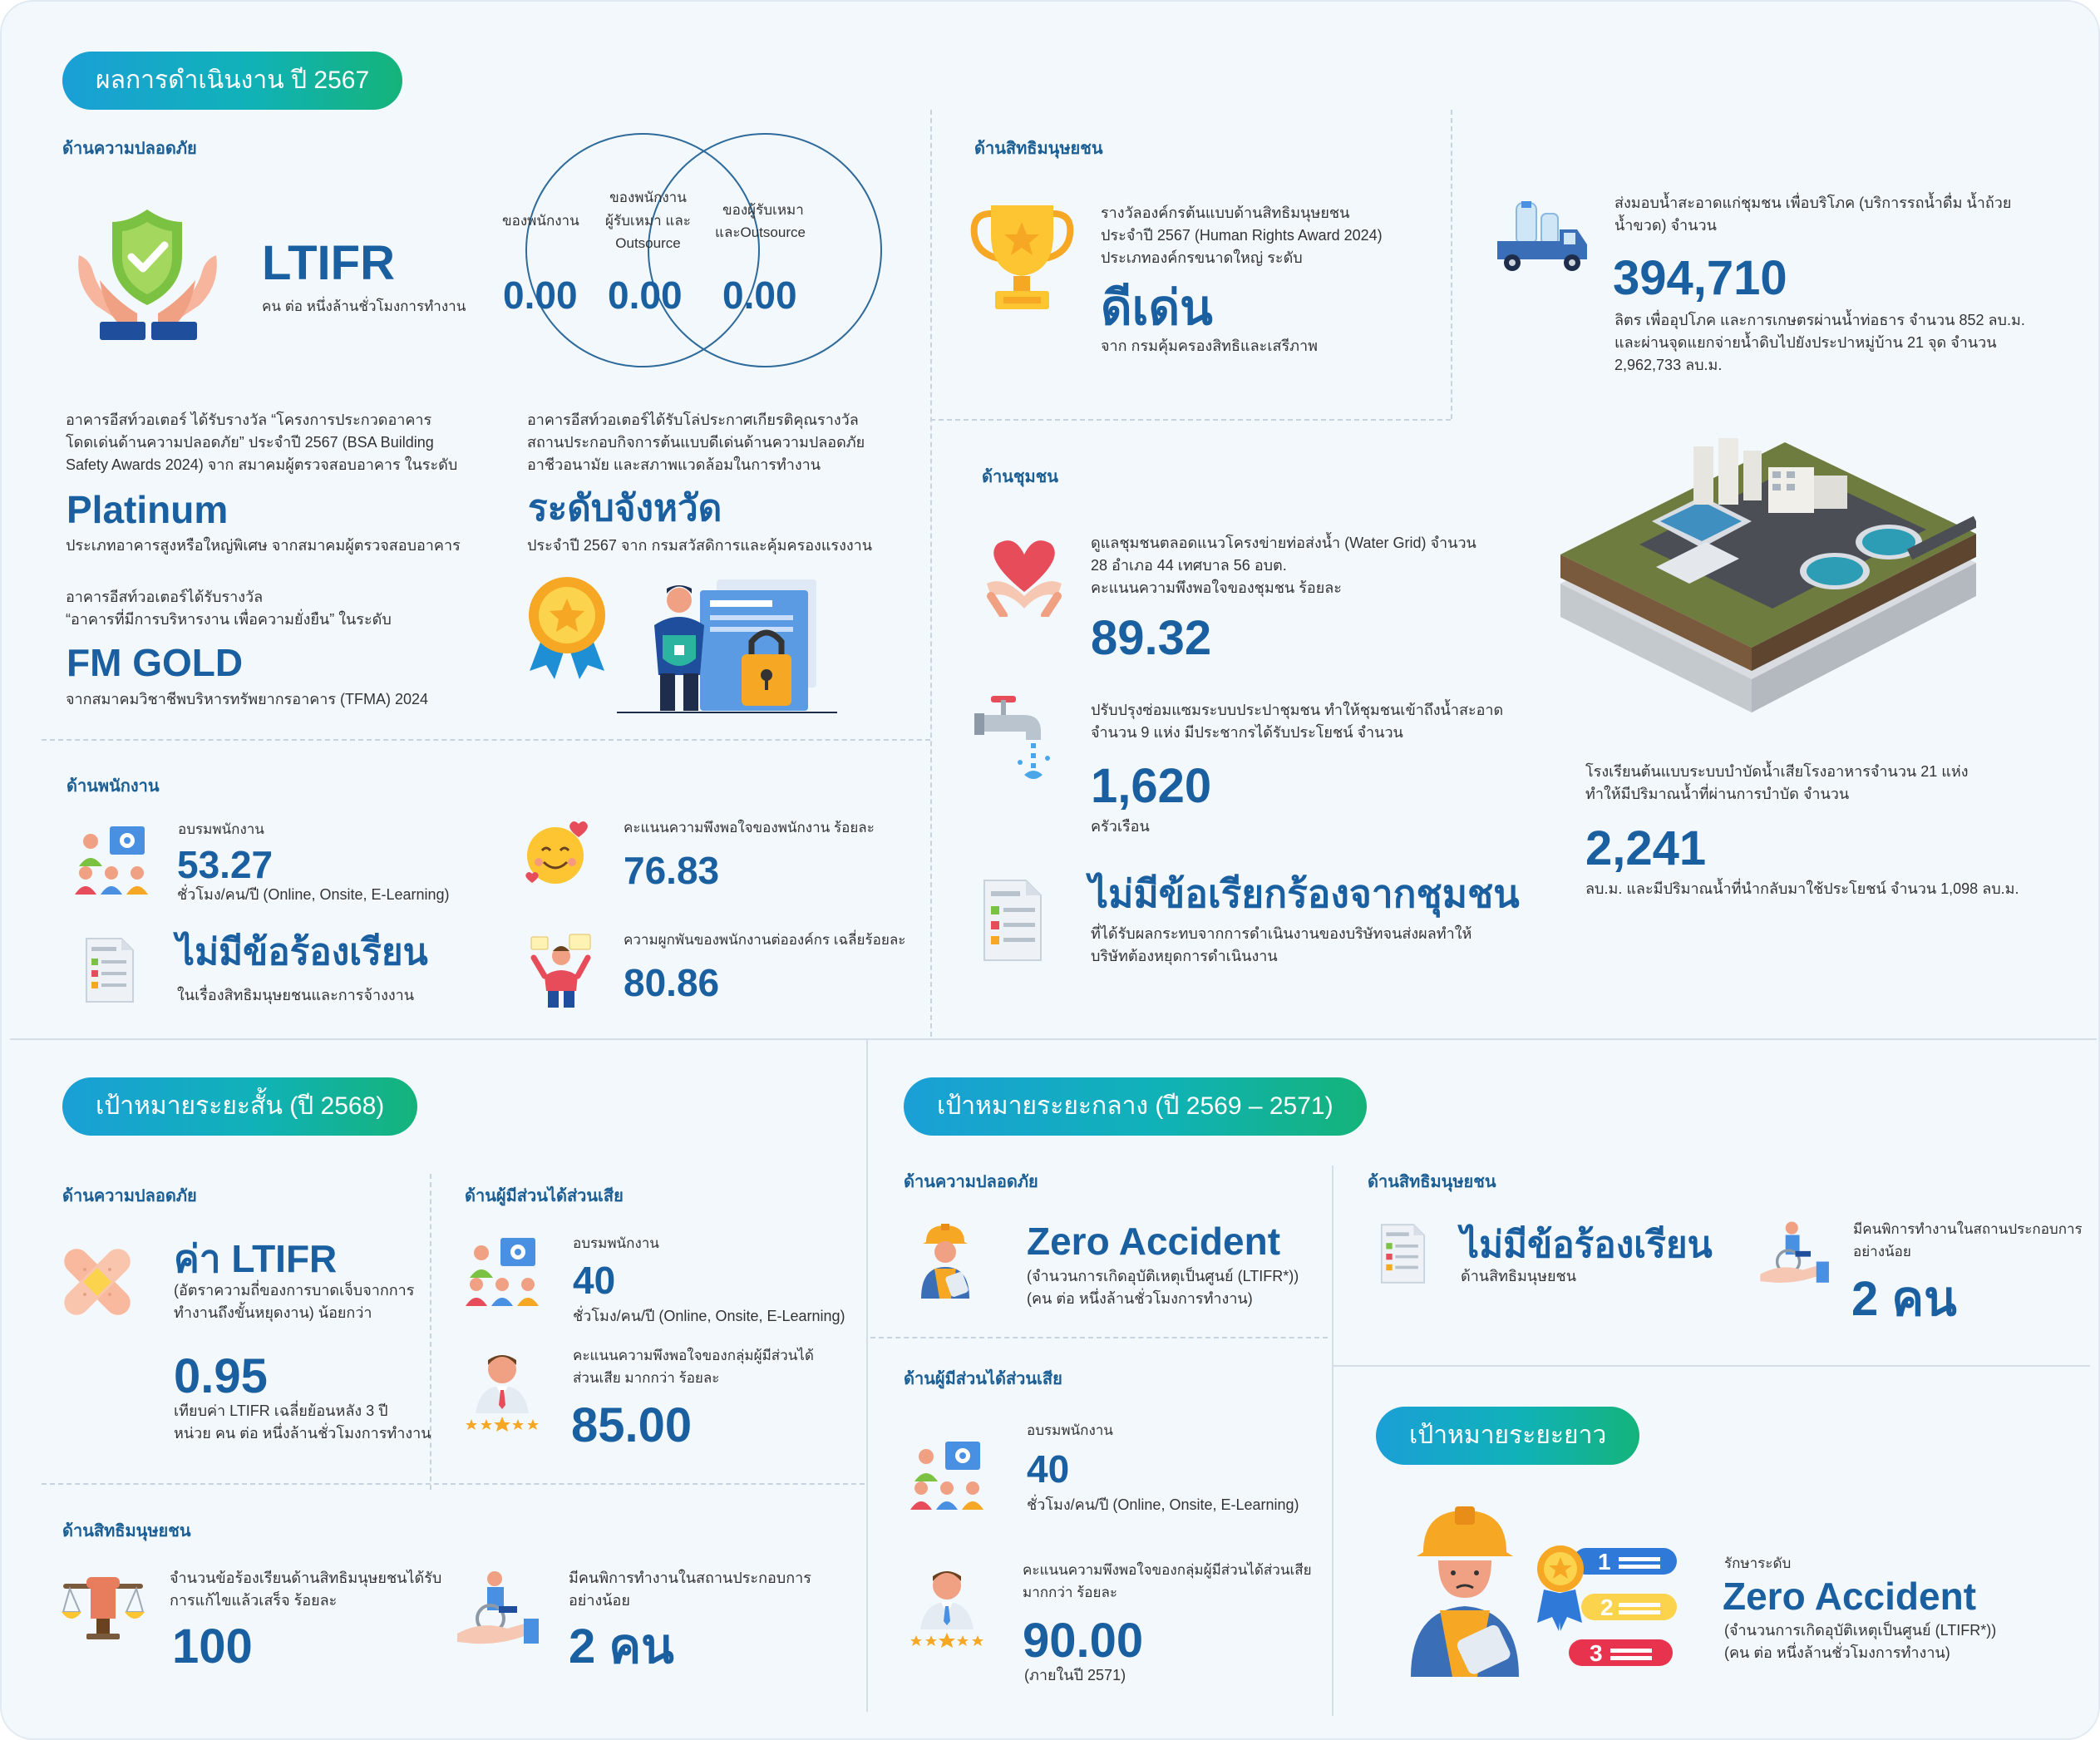 The height and width of the screenshot is (1740, 2100). Describe the element at coordinates (672, 871) in the screenshot. I see `satisfaction-value: 76.83` at that location.